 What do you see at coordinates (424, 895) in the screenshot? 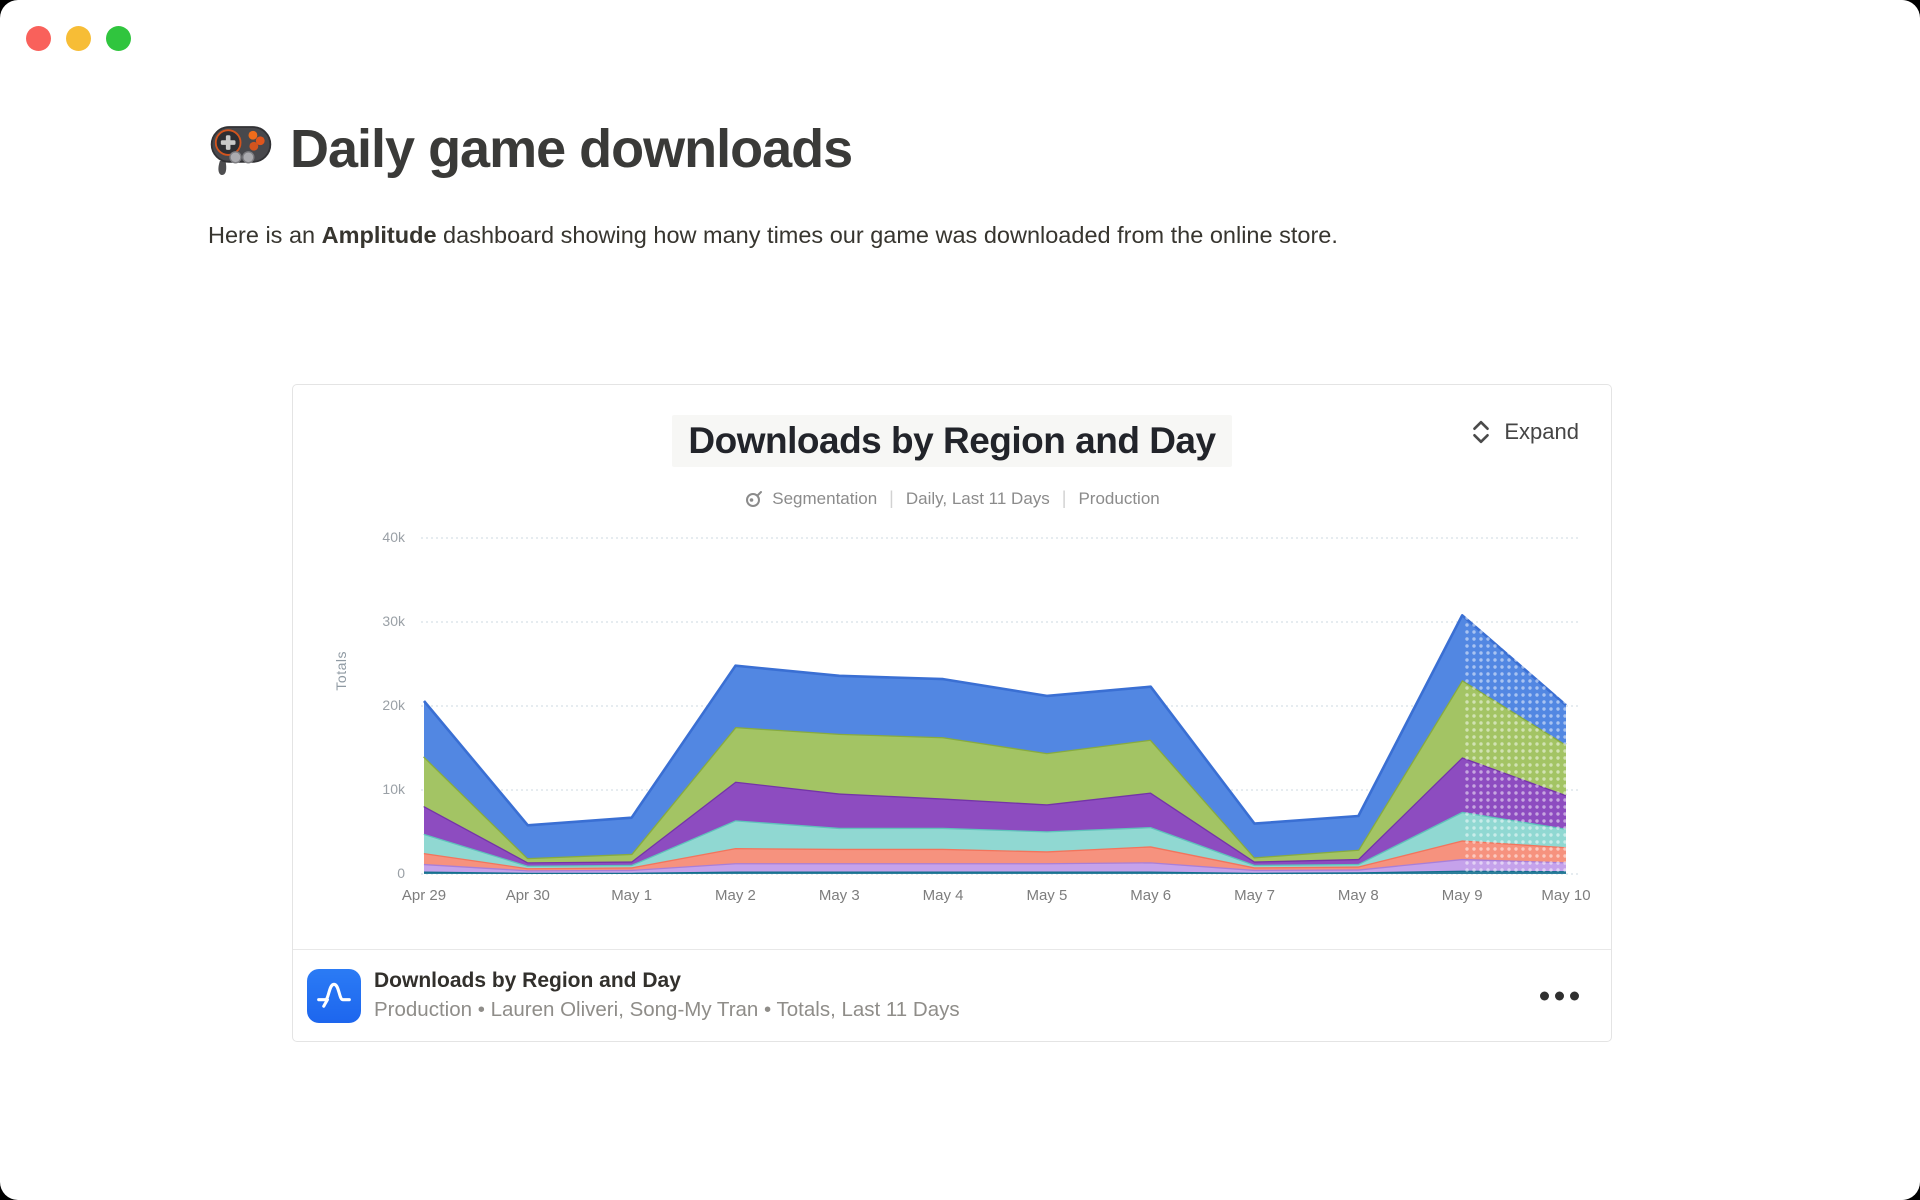
I see `x-axis-tick-label: Apr 29` at bounding box center [424, 895].